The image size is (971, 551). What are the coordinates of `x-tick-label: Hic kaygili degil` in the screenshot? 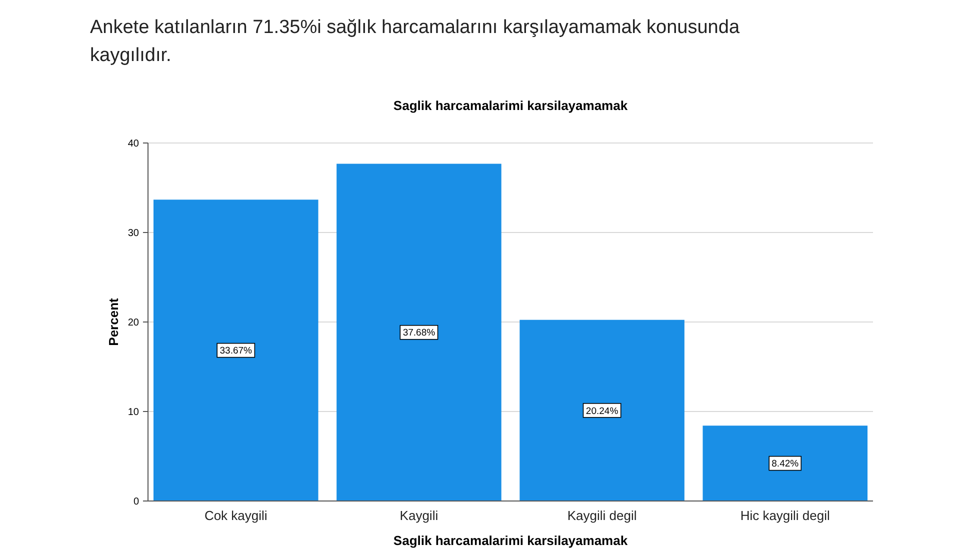 It's located at (785, 515).